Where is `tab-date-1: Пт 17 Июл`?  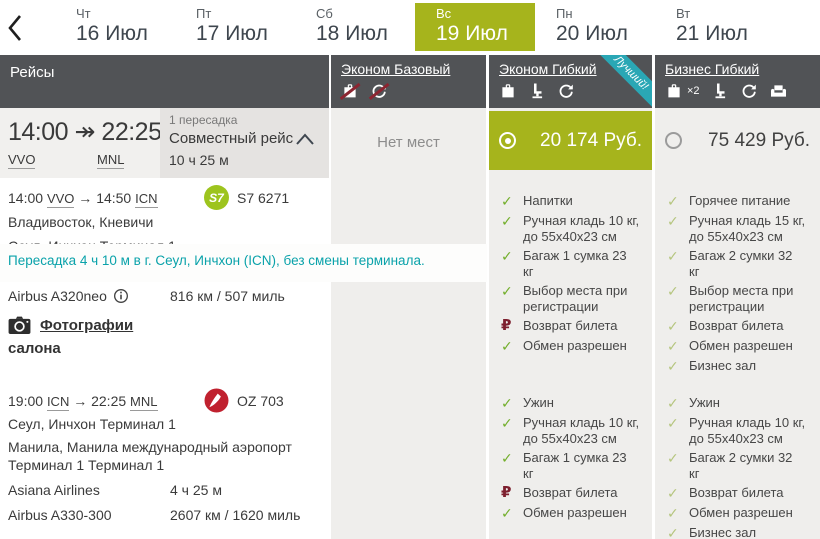 tab-date-1: Пт 17 Июл is located at coordinates (235, 27).